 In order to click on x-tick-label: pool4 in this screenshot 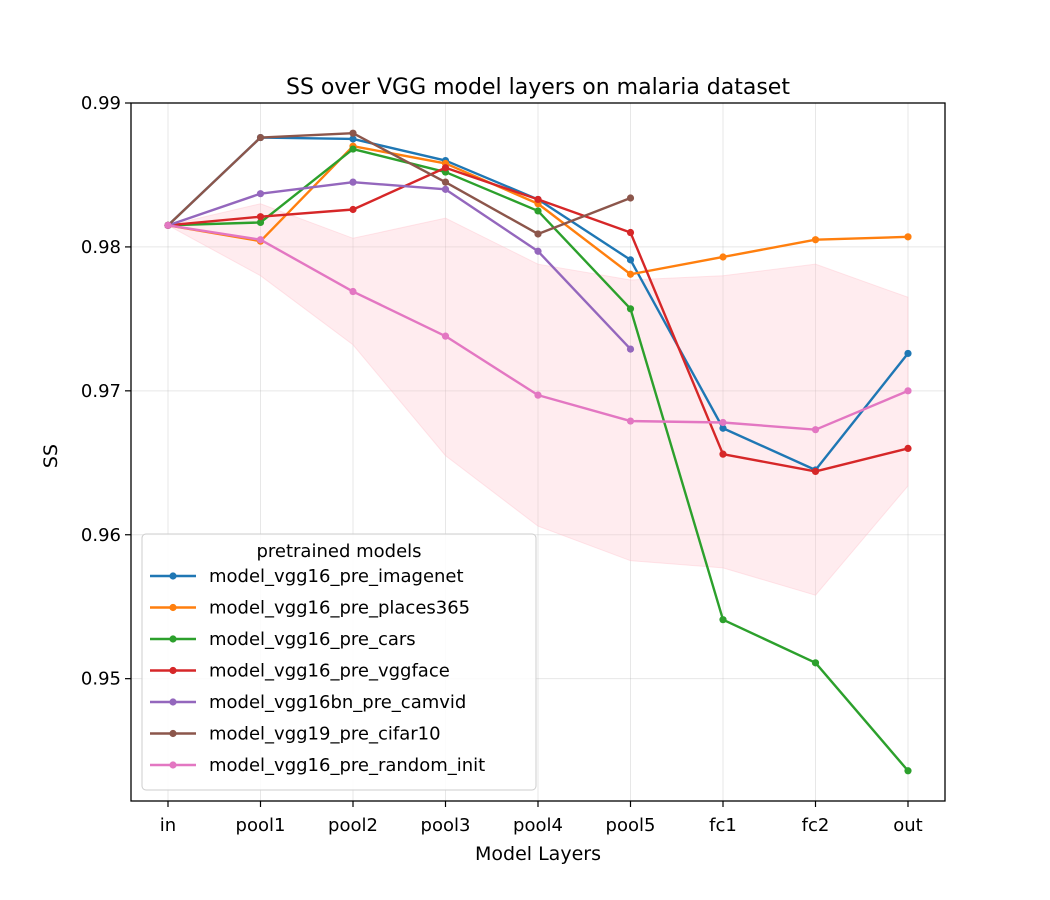, I will do `click(538, 825)`.